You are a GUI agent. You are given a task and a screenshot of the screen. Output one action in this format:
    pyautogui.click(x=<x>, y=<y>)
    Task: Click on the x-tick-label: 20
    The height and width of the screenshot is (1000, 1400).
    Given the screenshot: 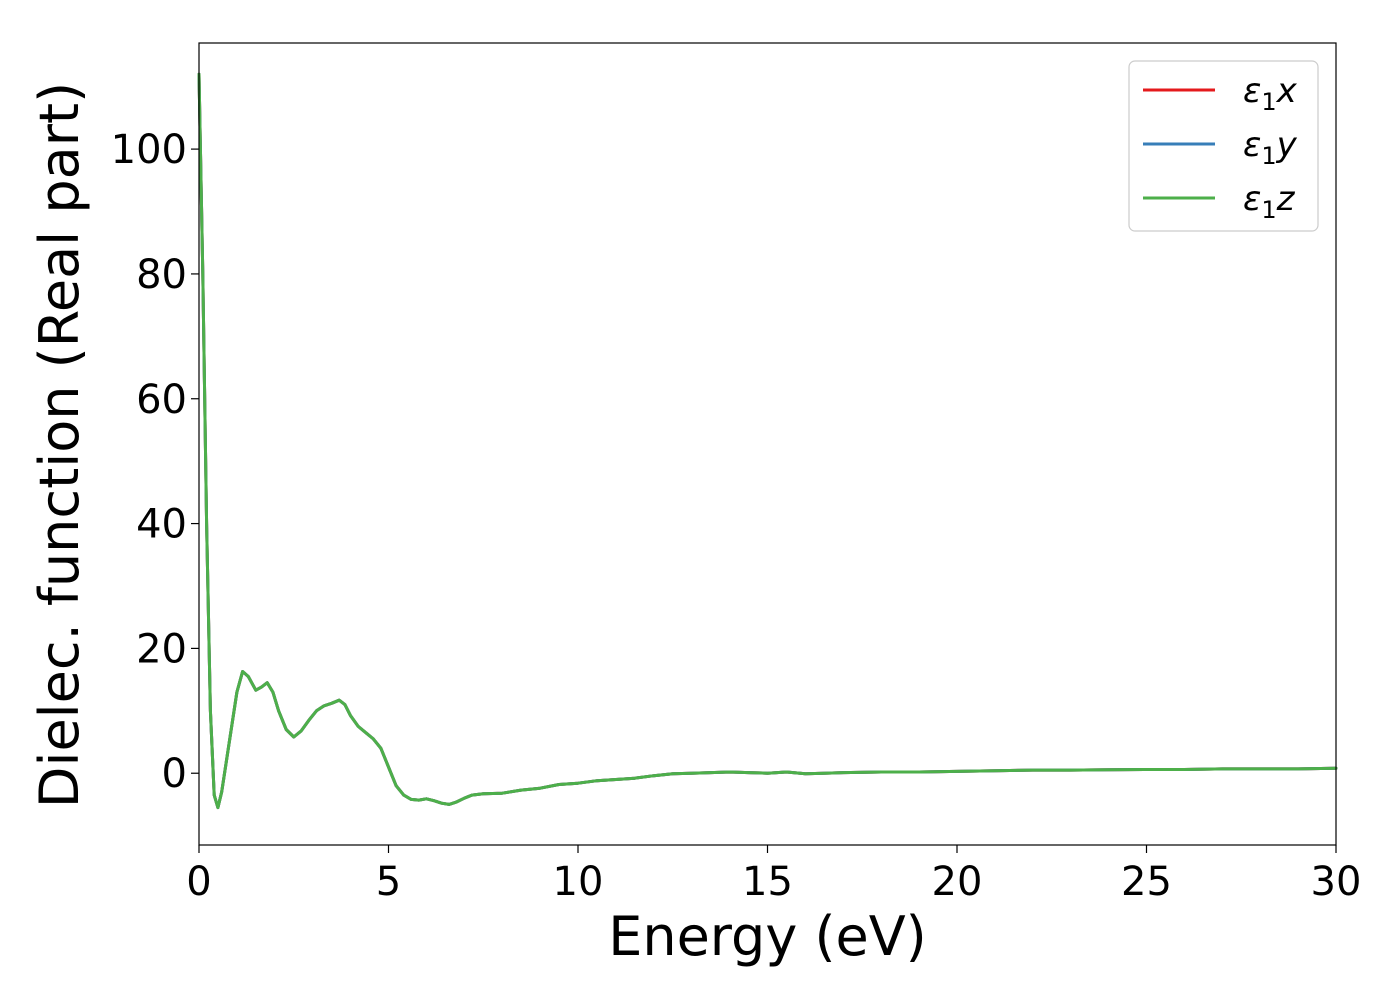 What is the action you would take?
    pyautogui.click(x=957, y=882)
    